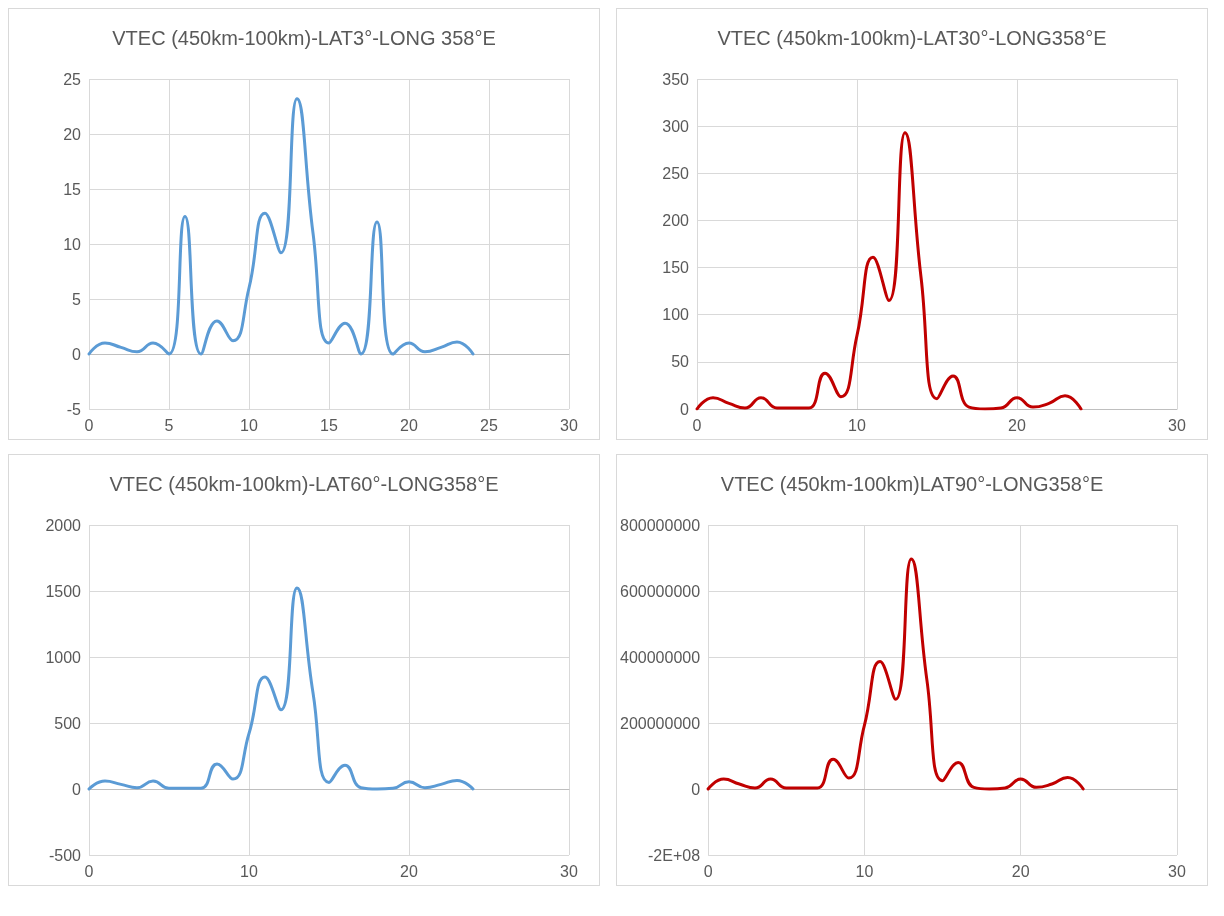 The image size is (1224, 916). What do you see at coordinates (63, 657) in the screenshot?
I see `y-tick-label: 1000` at bounding box center [63, 657].